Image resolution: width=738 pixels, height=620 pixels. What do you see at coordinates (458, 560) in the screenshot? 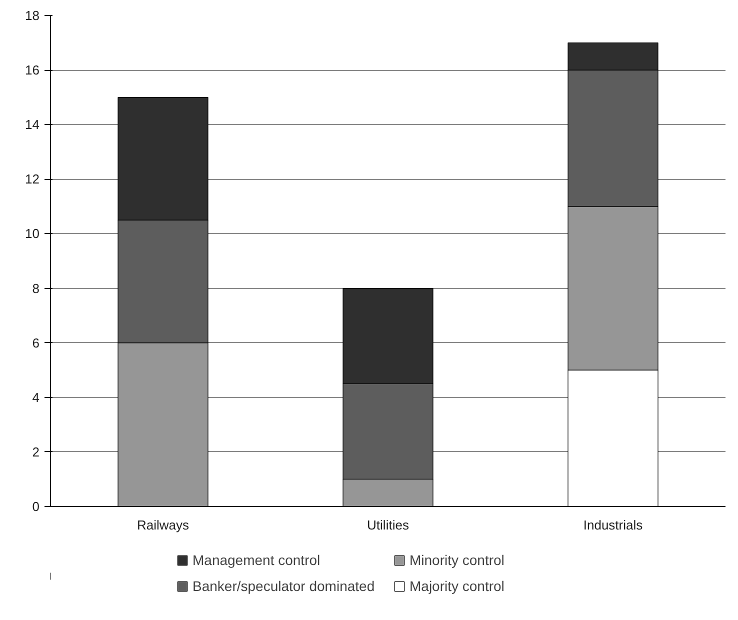
I see `legend-label: Minority control` at bounding box center [458, 560].